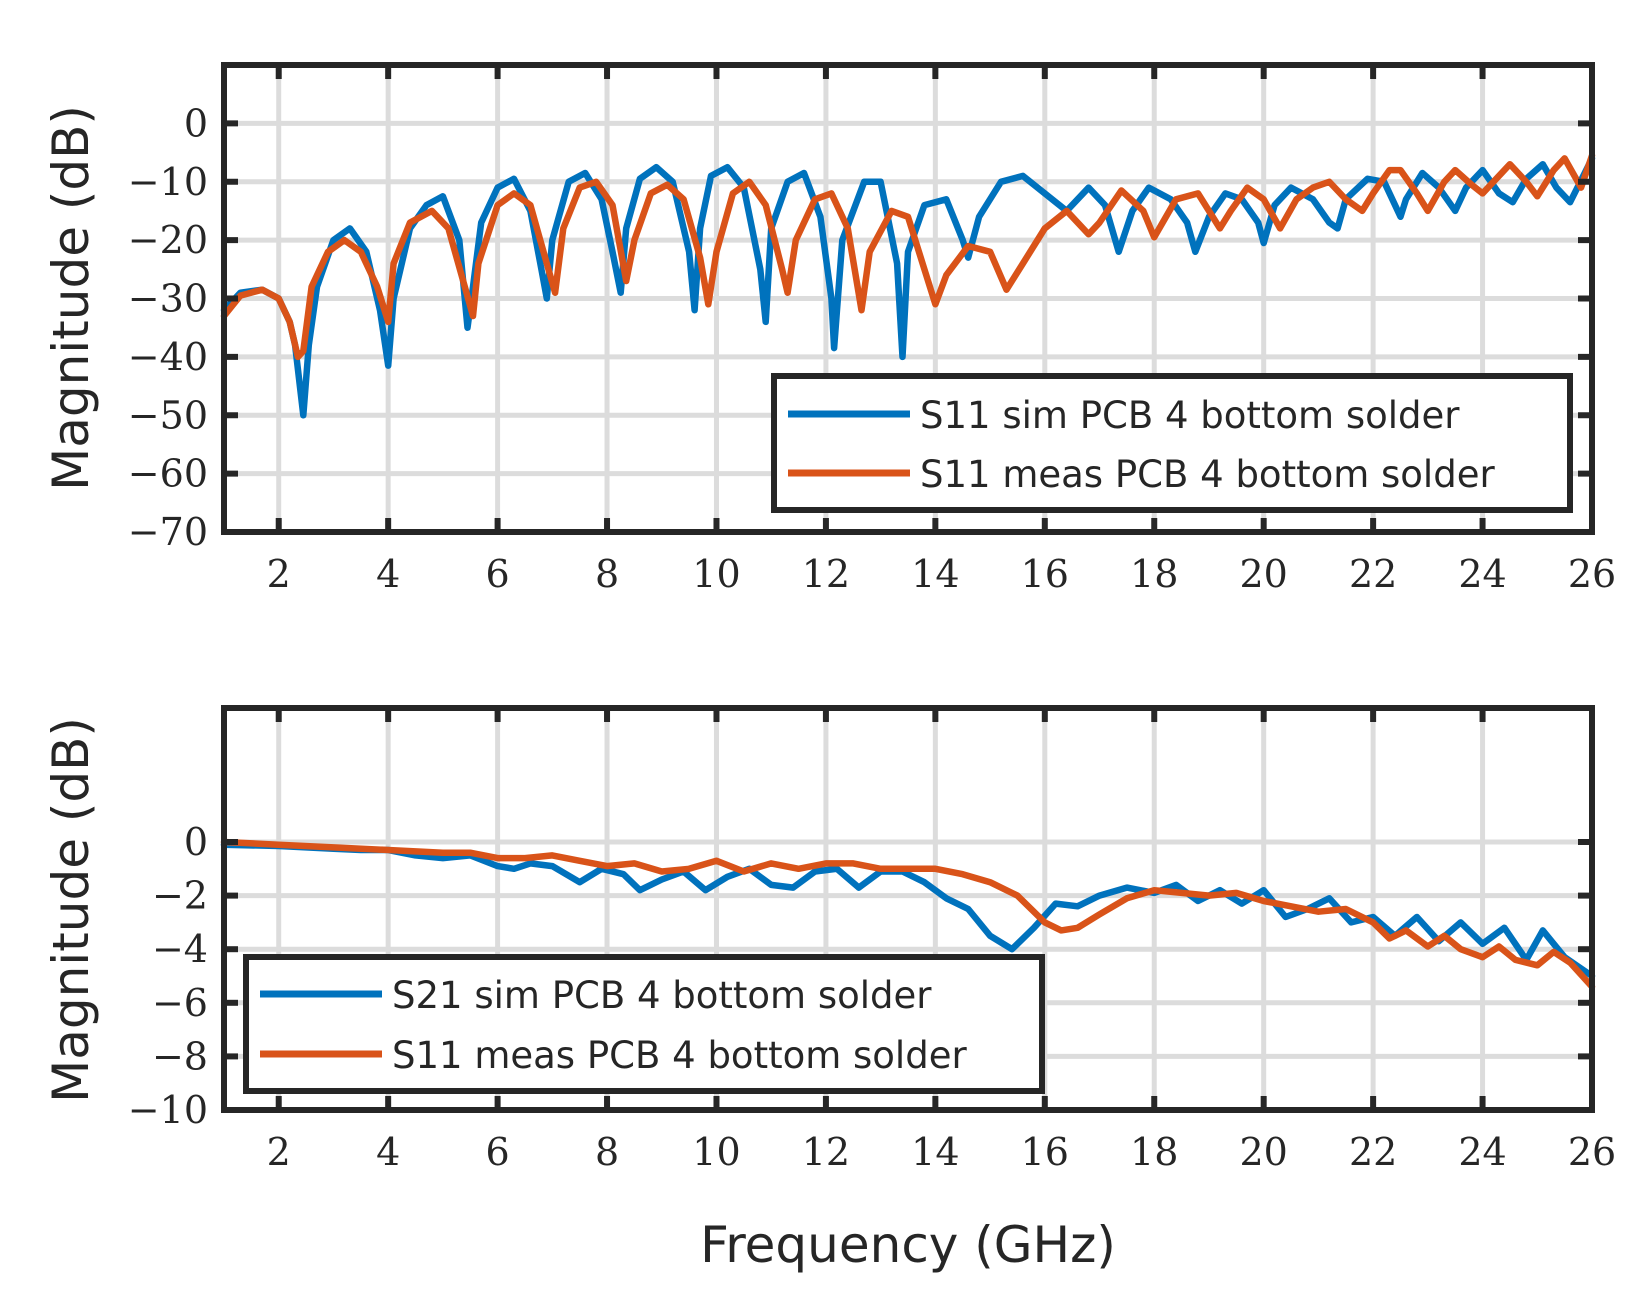 This screenshot has height=1297, width=1634. Describe the element at coordinates (180, 949) in the screenshot. I see `bottom-y-tick-label: −4` at that location.